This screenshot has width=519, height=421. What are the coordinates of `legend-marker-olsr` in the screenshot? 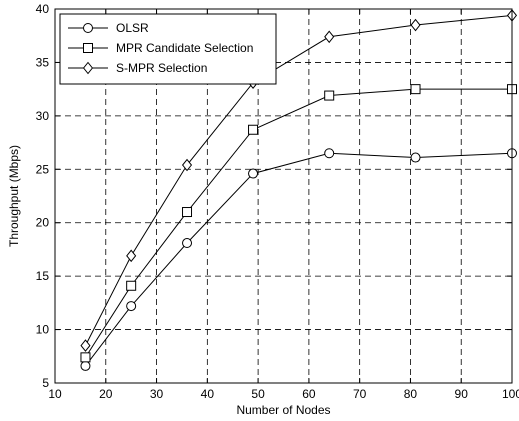 It's located at (88, 28).